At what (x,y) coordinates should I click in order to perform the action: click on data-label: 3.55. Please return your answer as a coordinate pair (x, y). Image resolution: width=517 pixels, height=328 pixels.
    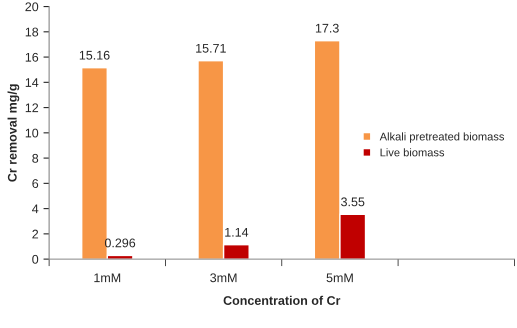
    Looking at the image, I should click on (352, 201).